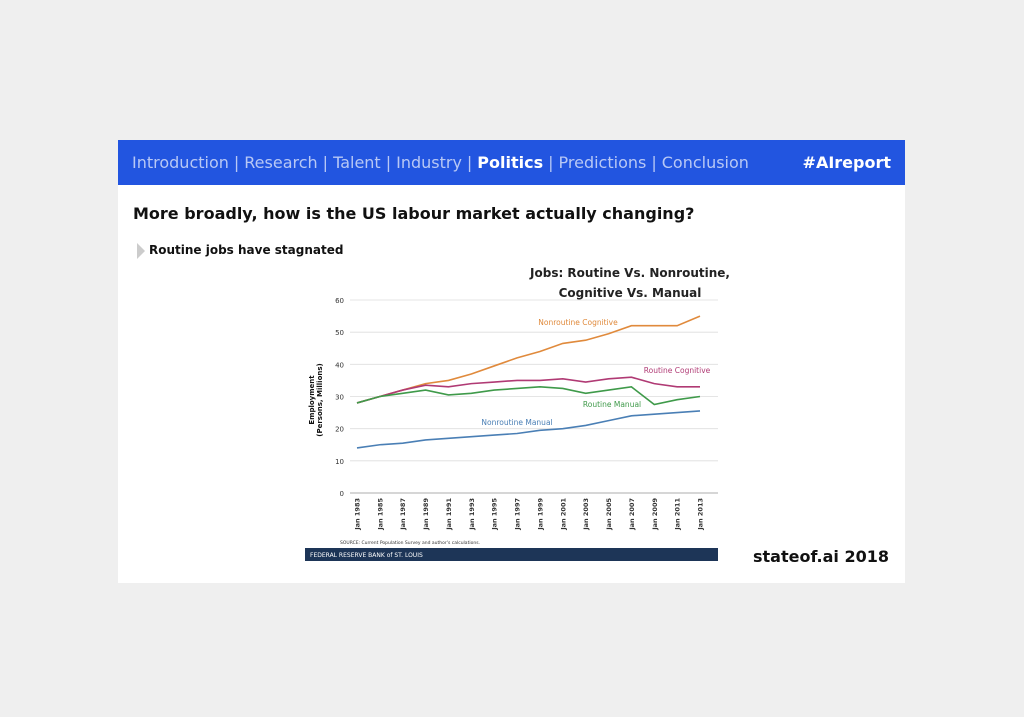 The height and width of the screenshot is (717, 1024). Describe the element at coordinates (339, 398) in the screenshot. I see `y-tick-label: 30` at that location.